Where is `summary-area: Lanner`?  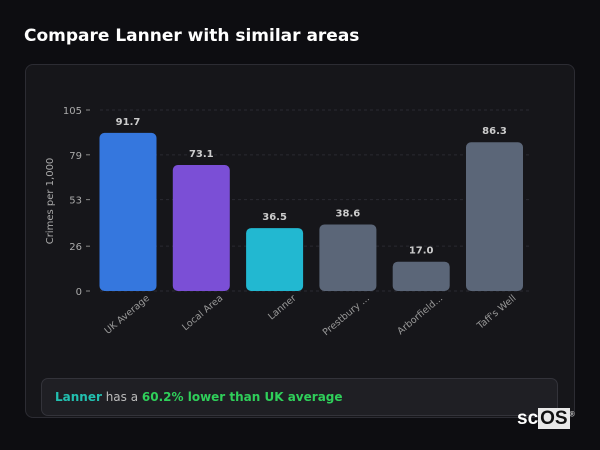
summary-area: Lanner is located at coordinates (78, 397).